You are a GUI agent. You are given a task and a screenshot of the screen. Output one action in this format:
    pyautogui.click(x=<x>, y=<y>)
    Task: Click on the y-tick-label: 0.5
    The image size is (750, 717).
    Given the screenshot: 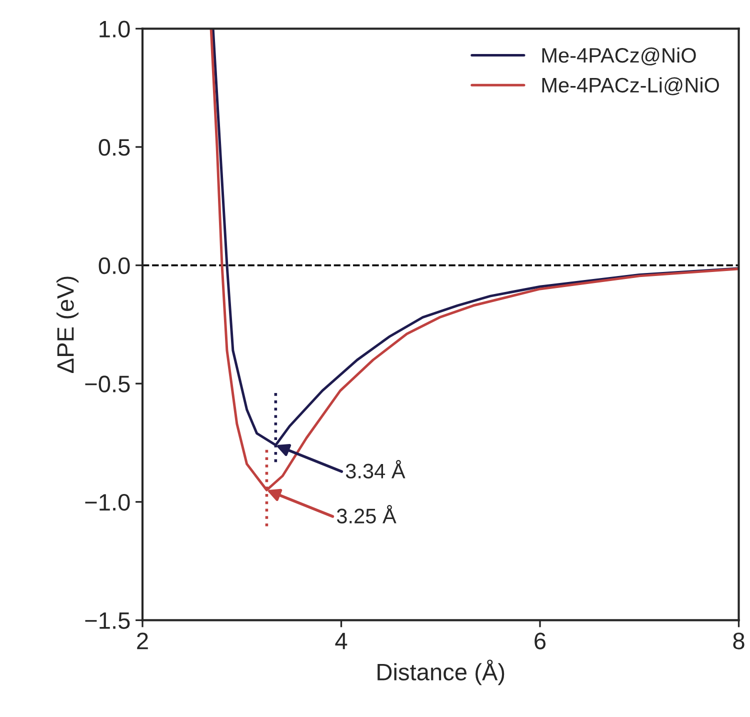 What is the action you would take?
    pyautogui.click(x=114, y=147)
    